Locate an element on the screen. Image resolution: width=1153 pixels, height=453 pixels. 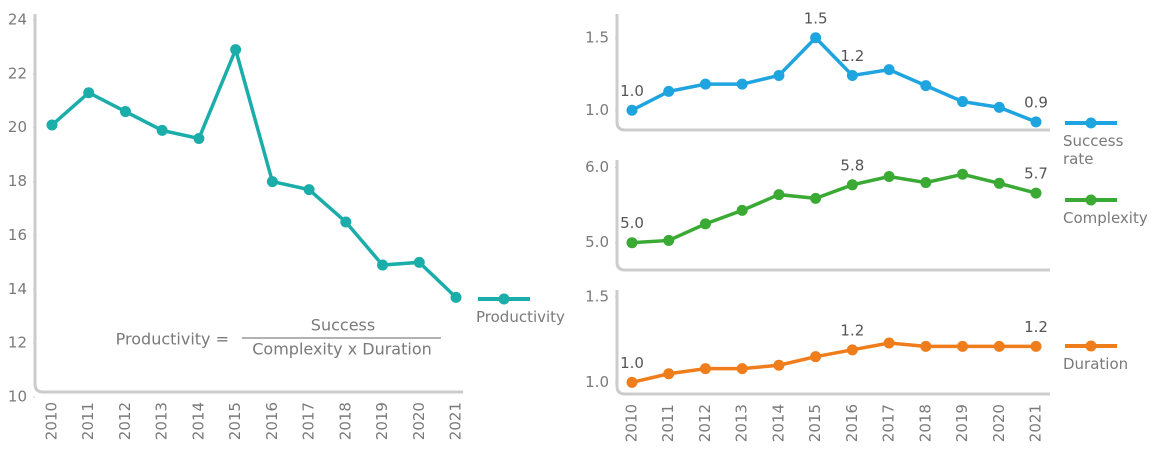
value-label: 5.8 is located at coordinates (852, 165).